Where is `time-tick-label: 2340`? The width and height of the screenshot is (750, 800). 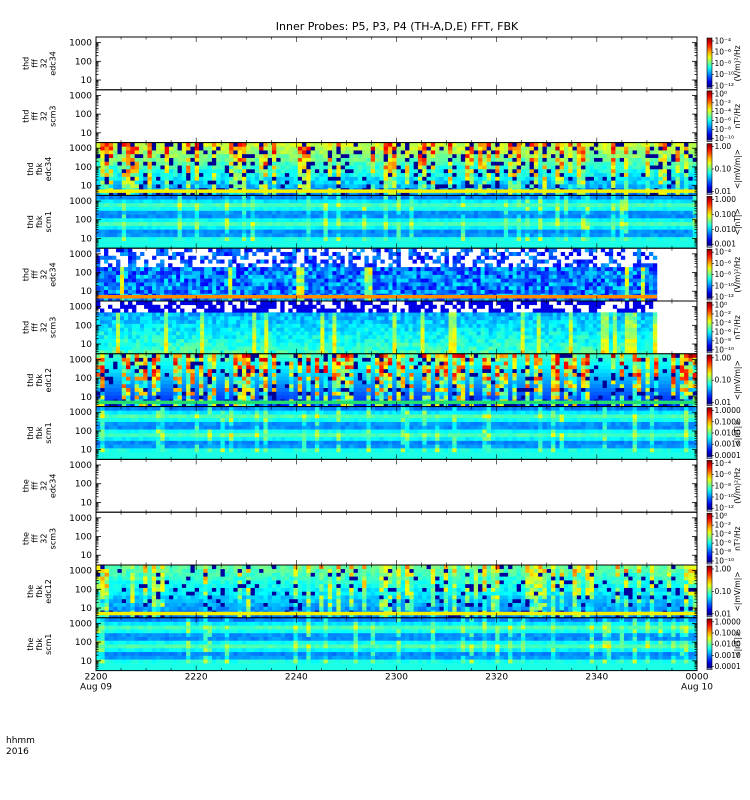
time-tick-label: 2340 is located at coordinates (596, 678).